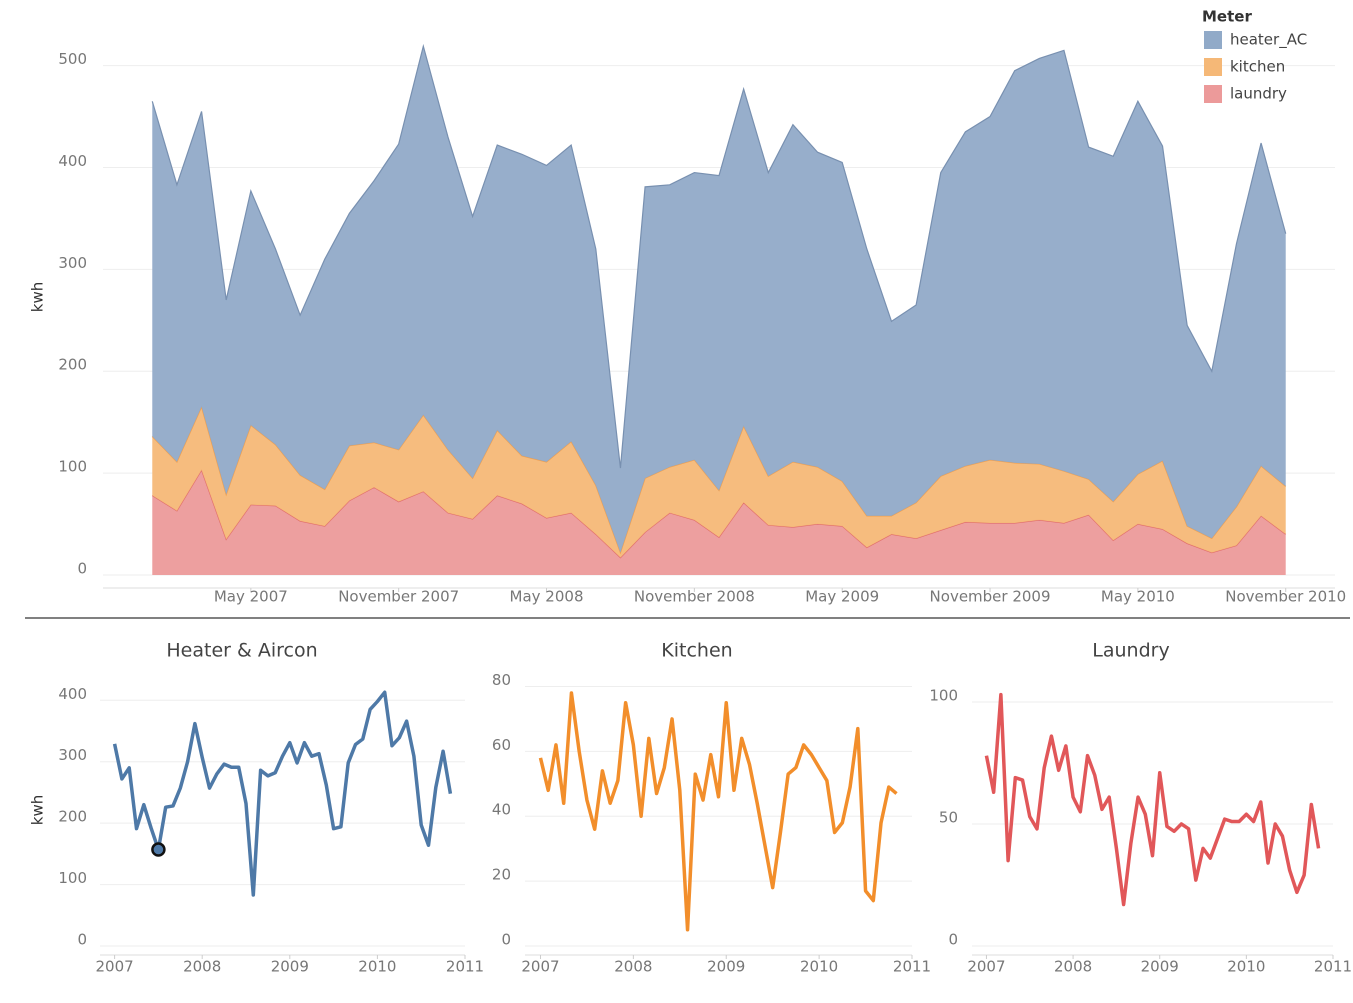 This screenshot has height=1003, width=1353. I want to click on chart-title: Laundry, so click(1130, 651).